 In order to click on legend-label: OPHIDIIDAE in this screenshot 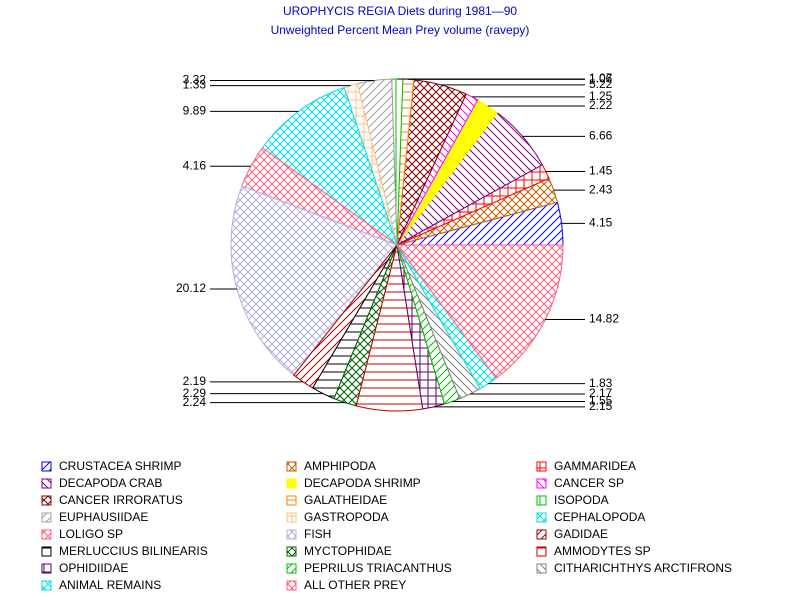, I will do `click(93, 568)`.